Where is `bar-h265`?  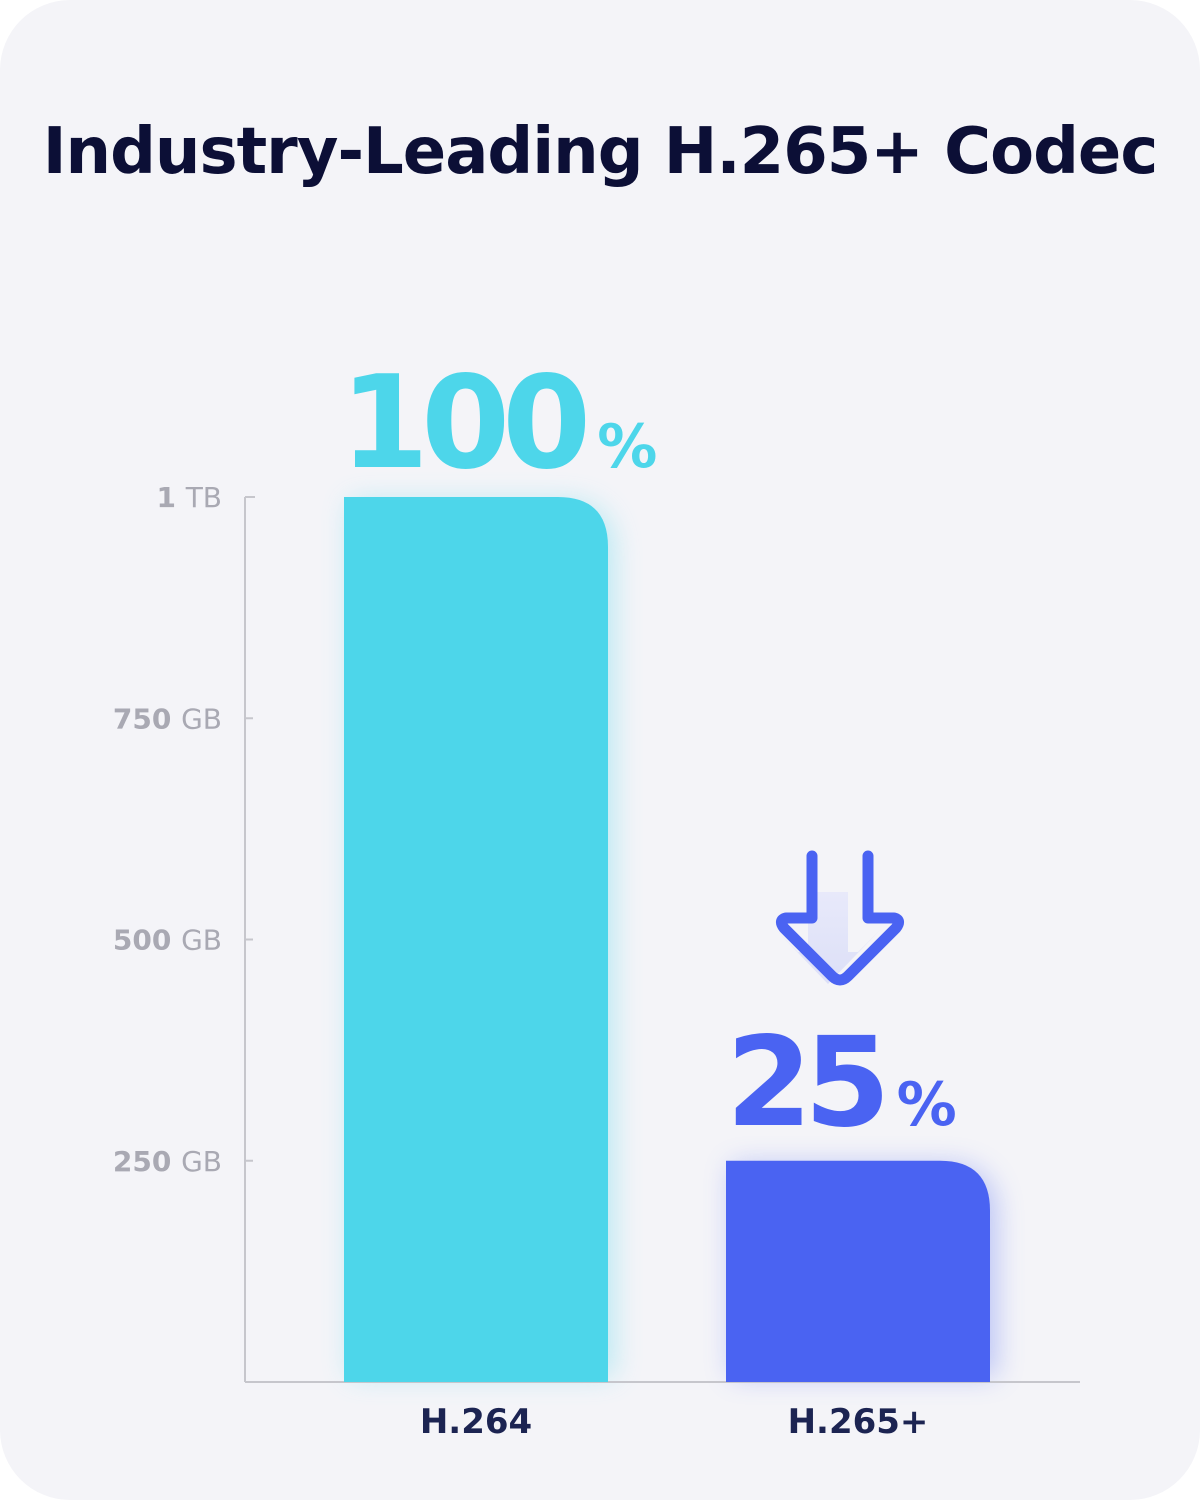
bar-h265 is located at coordinates (858, 1271).